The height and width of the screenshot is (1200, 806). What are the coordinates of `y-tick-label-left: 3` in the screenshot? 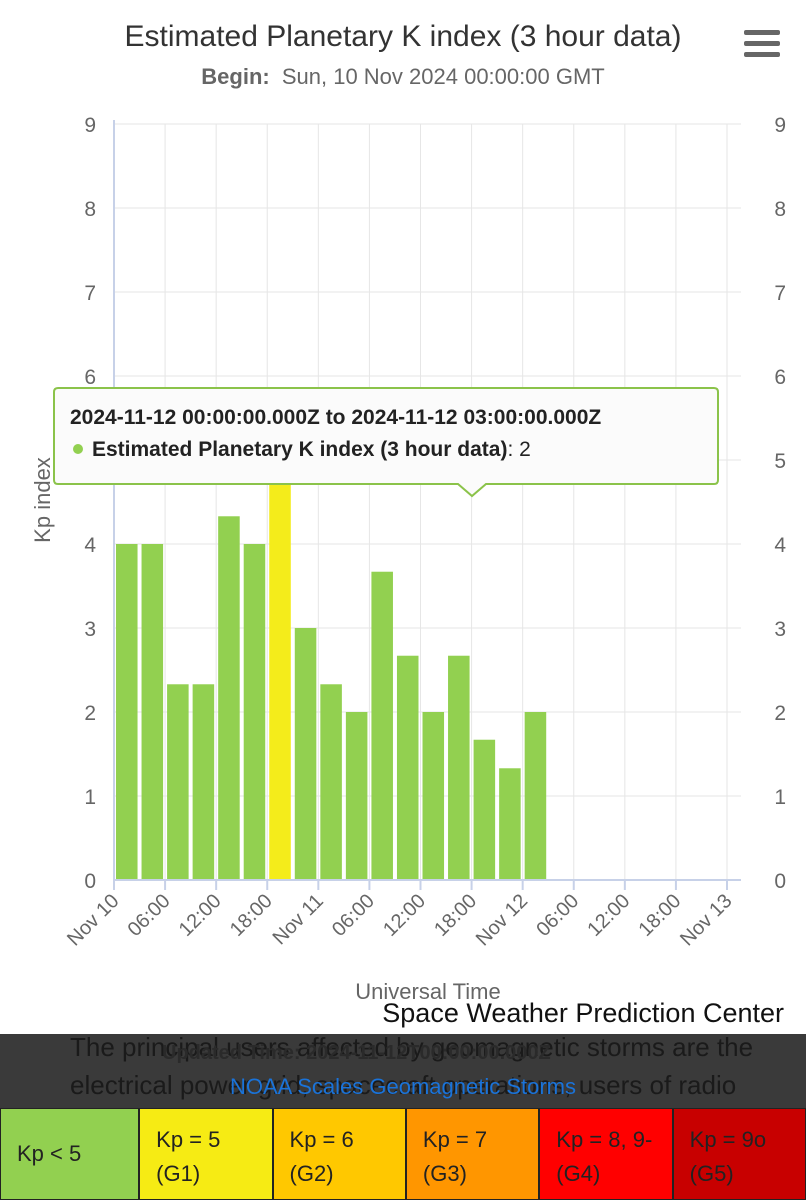 It's located at (90, 629).